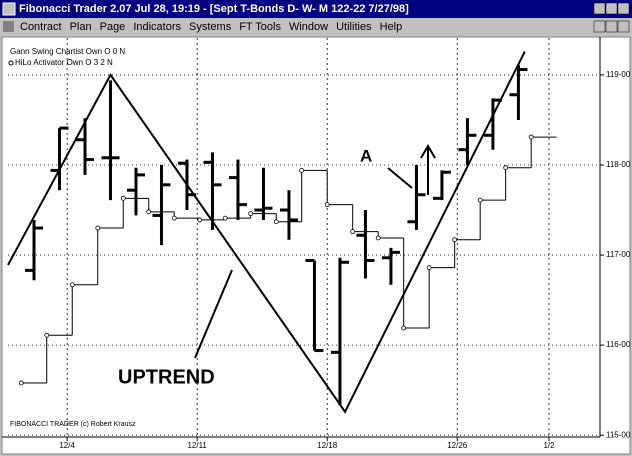 The width and height of the screenshot is (632, 456). I want to click on menu-item: Contract, so click(41, 27).